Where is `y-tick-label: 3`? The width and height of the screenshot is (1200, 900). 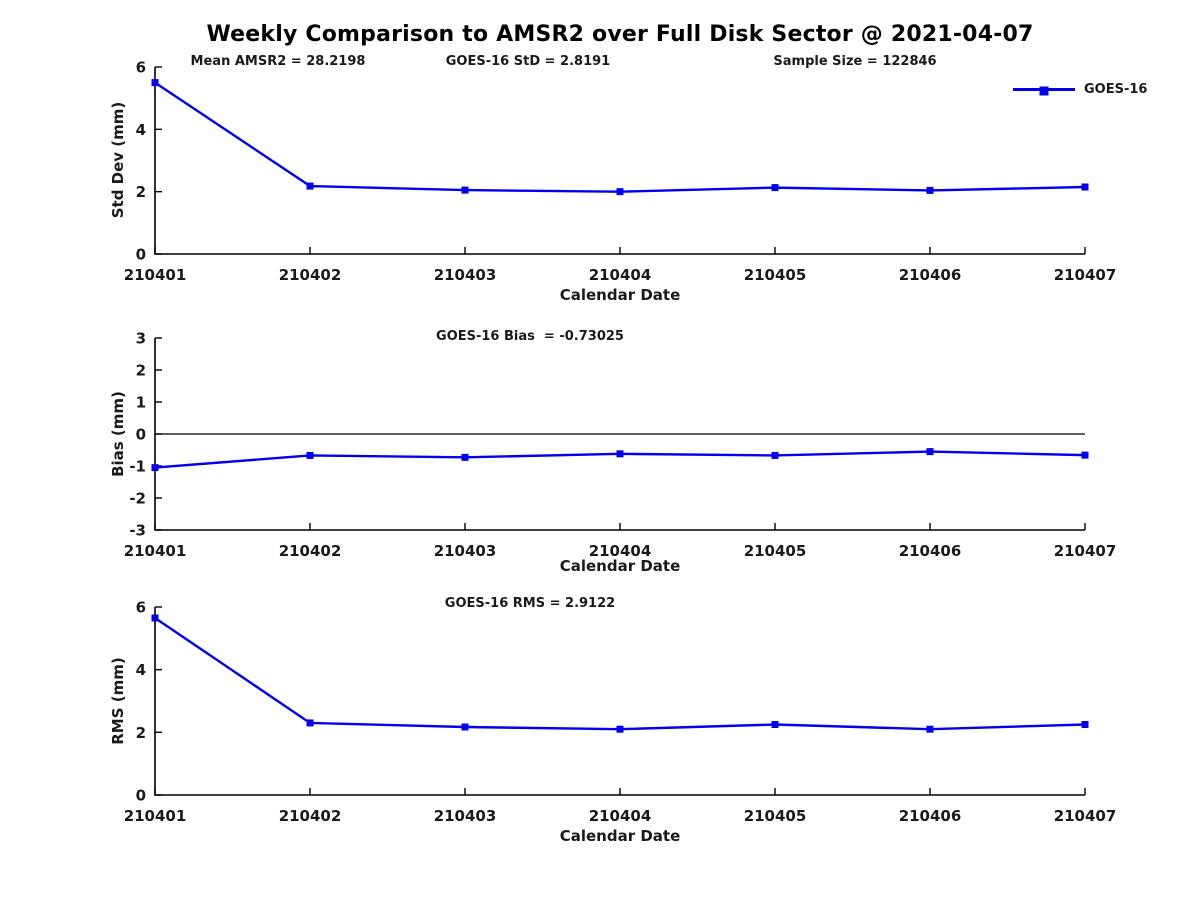 y-tick-label: 3 is located at coordinates (141, 339).